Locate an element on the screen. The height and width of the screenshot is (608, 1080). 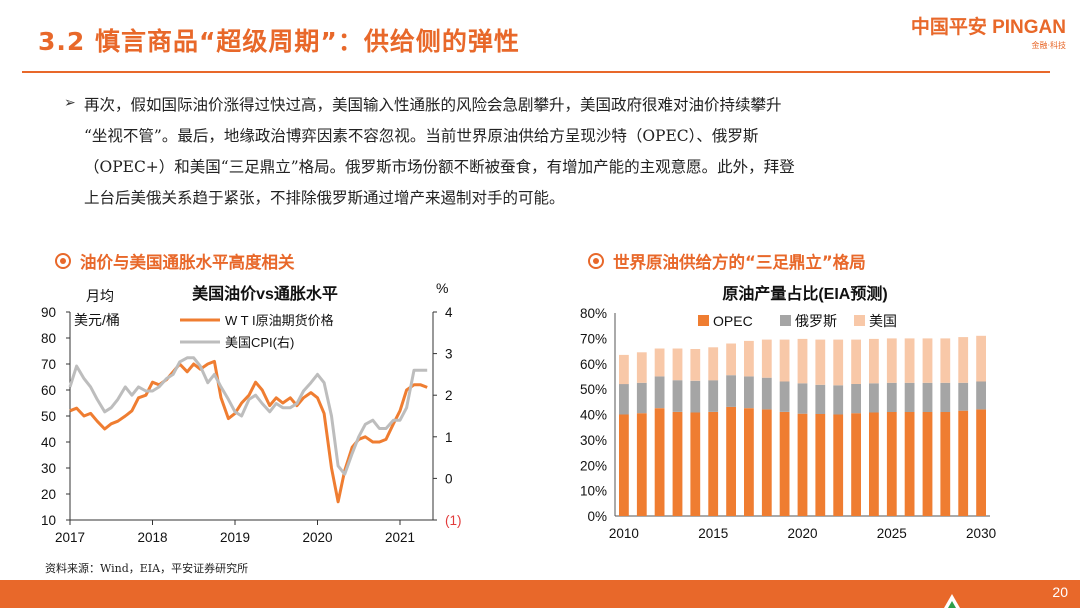
y-tick-label: 10% is located at coordinates (593, 491).